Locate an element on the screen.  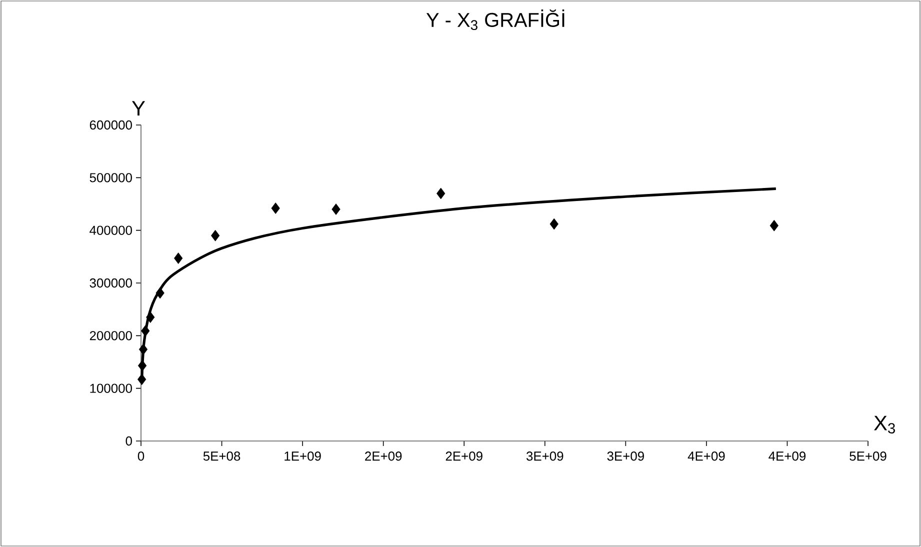
y-tick-label: 600000 is located at coordinates (111, 125).